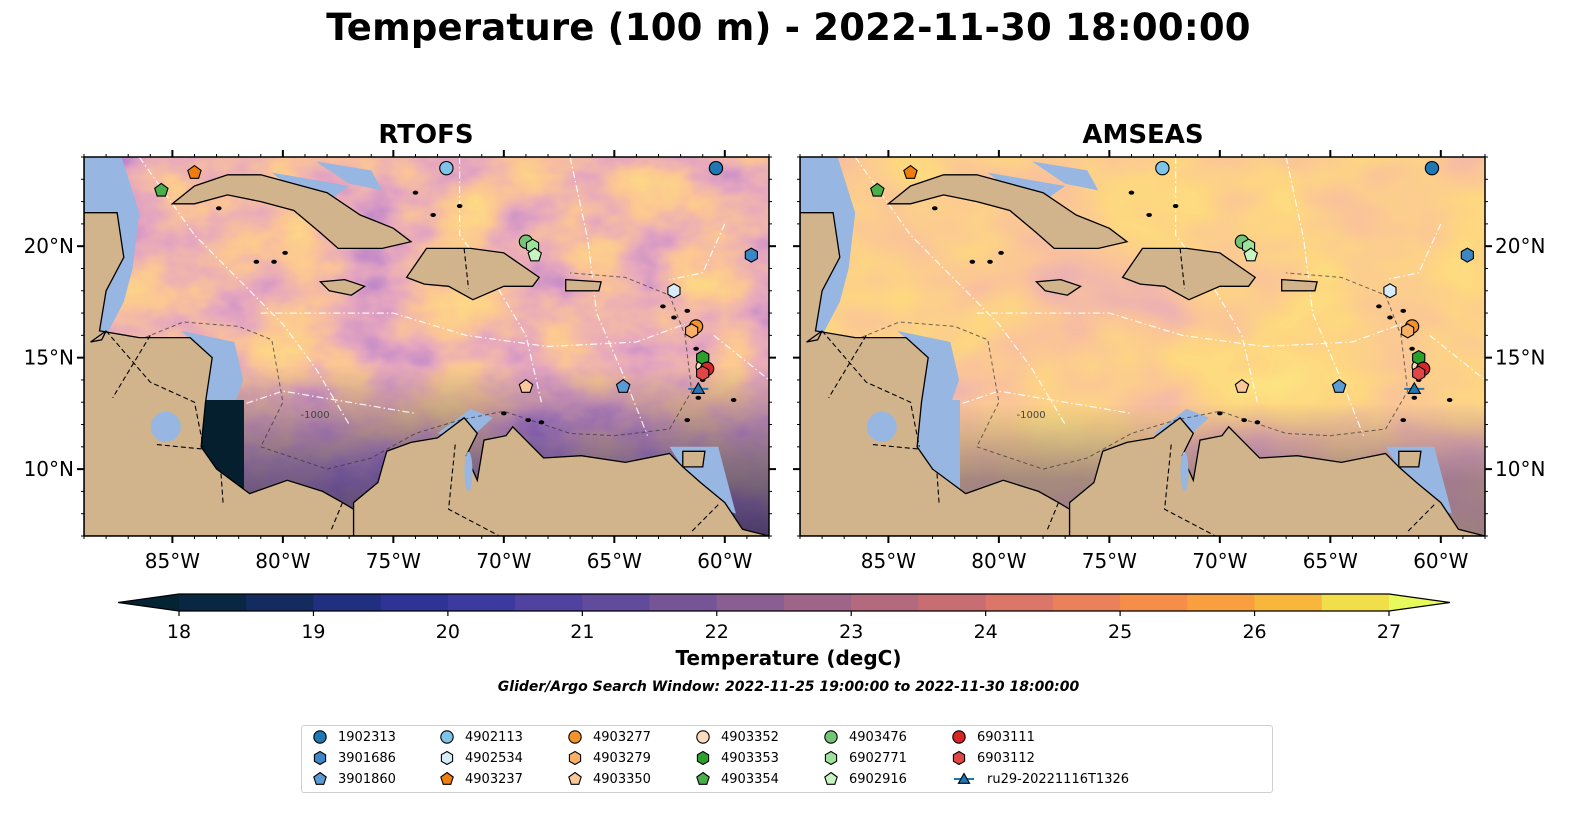  I want to click on legend-item-3901686: 3901686, so click(353, 758).